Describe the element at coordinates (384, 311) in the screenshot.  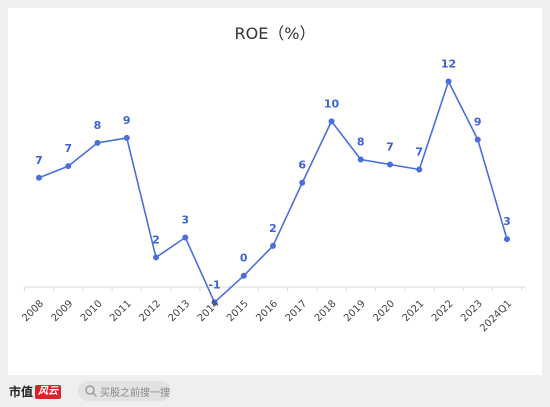
I see `x-tick-label-2020: 2020` at that location.